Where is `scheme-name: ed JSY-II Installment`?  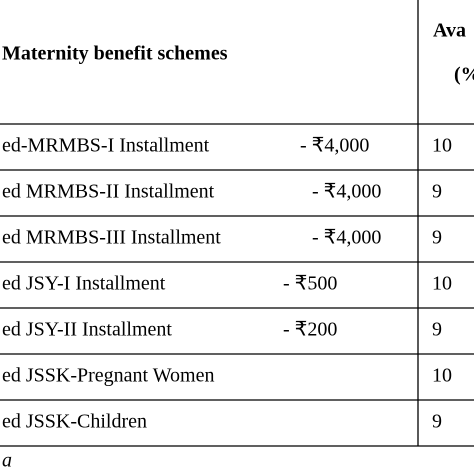 scheme-name: ed JSY-II Installment is located at coordinates (87, 330).